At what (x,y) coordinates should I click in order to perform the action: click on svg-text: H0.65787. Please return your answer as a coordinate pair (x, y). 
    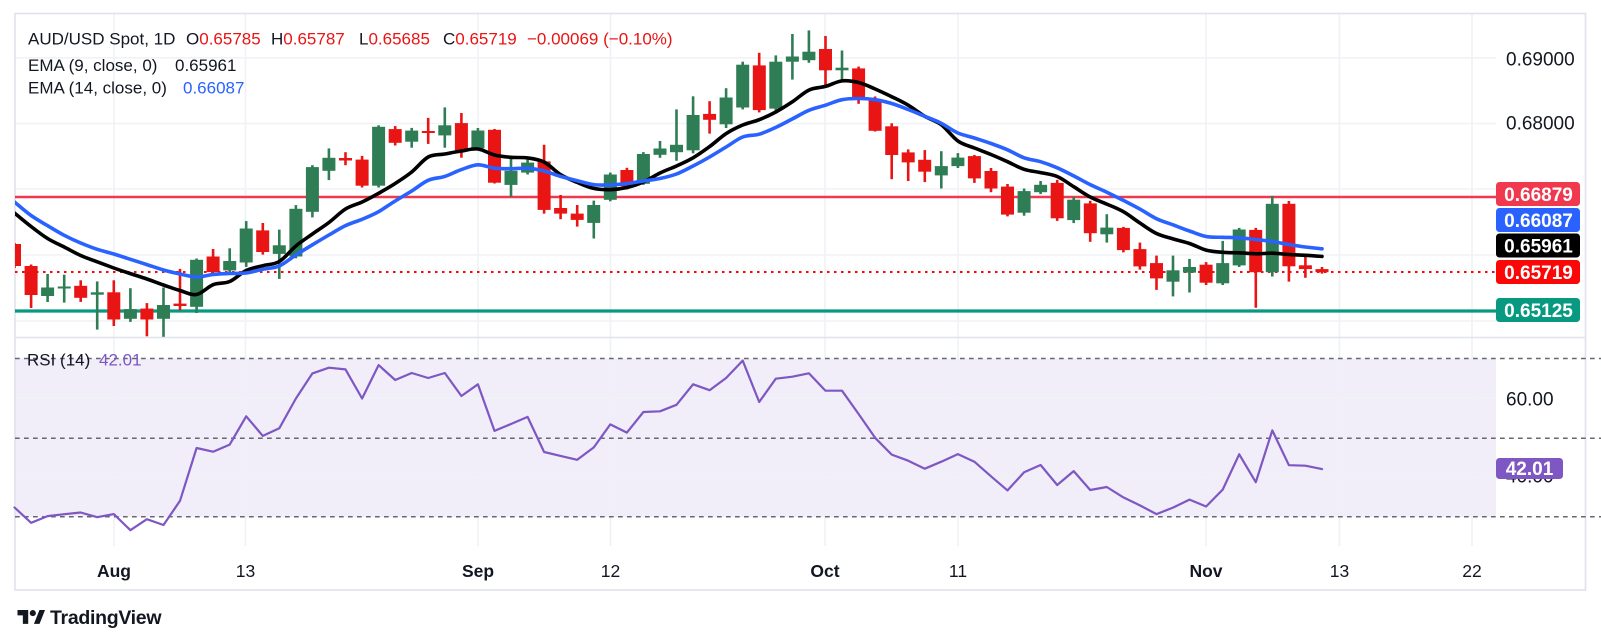
    Looking at the image, I should click on (308, 39).